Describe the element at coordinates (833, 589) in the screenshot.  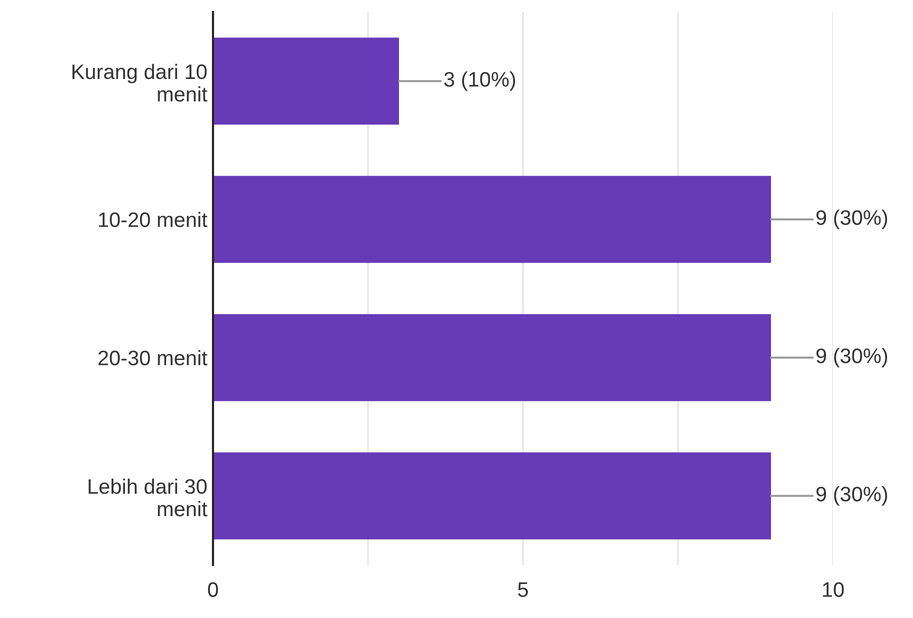
I see `x-tick-label: 10` at that location.